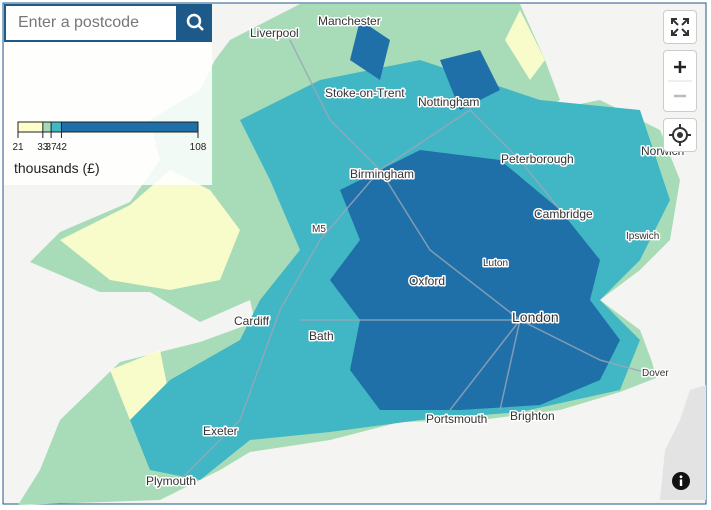 The width and height of the screenshot is (711, 510). I want to click on legend-tick-label: 37, so click(52, 147).